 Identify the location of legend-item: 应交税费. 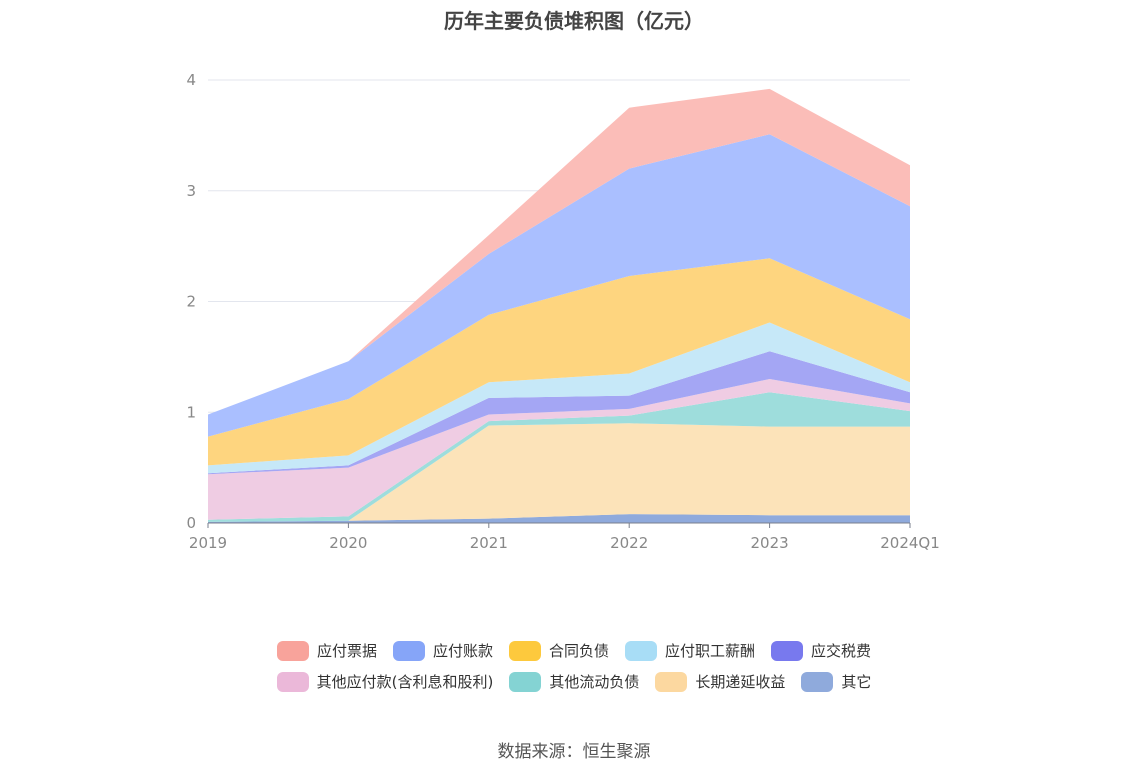
(821, 650).